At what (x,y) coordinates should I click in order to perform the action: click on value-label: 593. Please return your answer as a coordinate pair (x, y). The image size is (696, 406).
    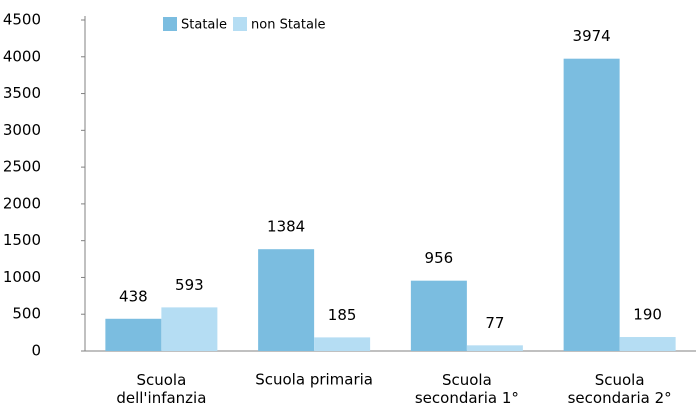
    Looking at the image, I should click on (189, 285).